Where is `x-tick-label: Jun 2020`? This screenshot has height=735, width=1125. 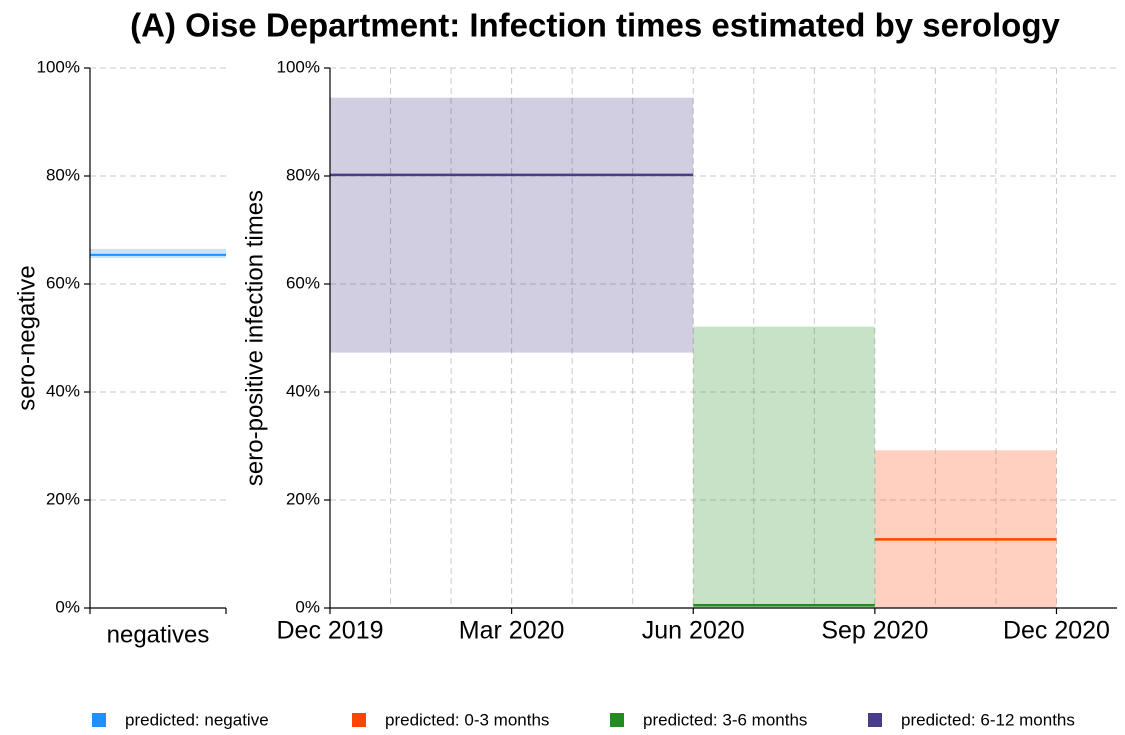
x-tick-label: Jun 2020 is located at coordinates (693, 631).